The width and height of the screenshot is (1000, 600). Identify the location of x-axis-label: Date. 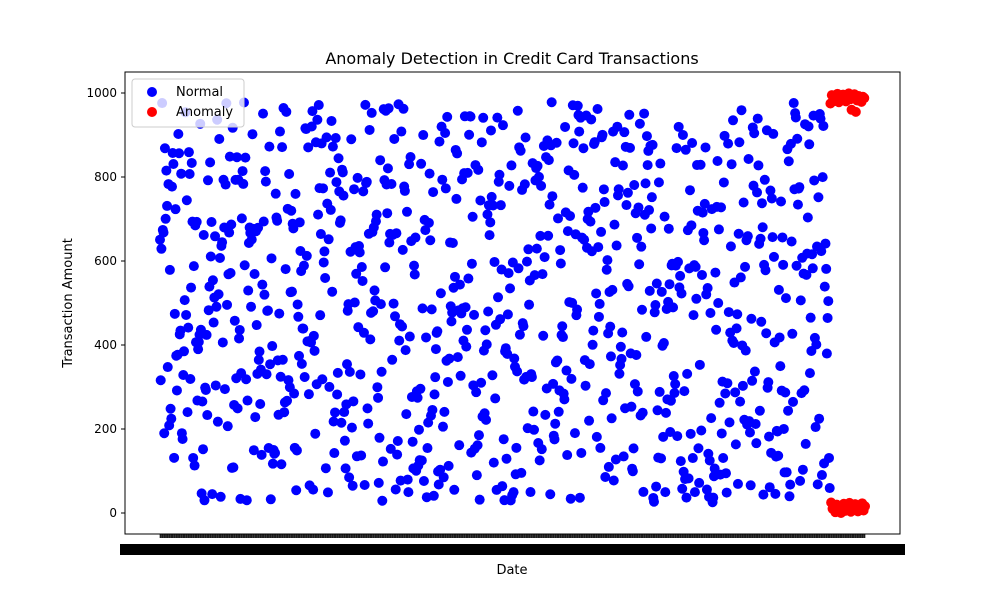
(511, 570).